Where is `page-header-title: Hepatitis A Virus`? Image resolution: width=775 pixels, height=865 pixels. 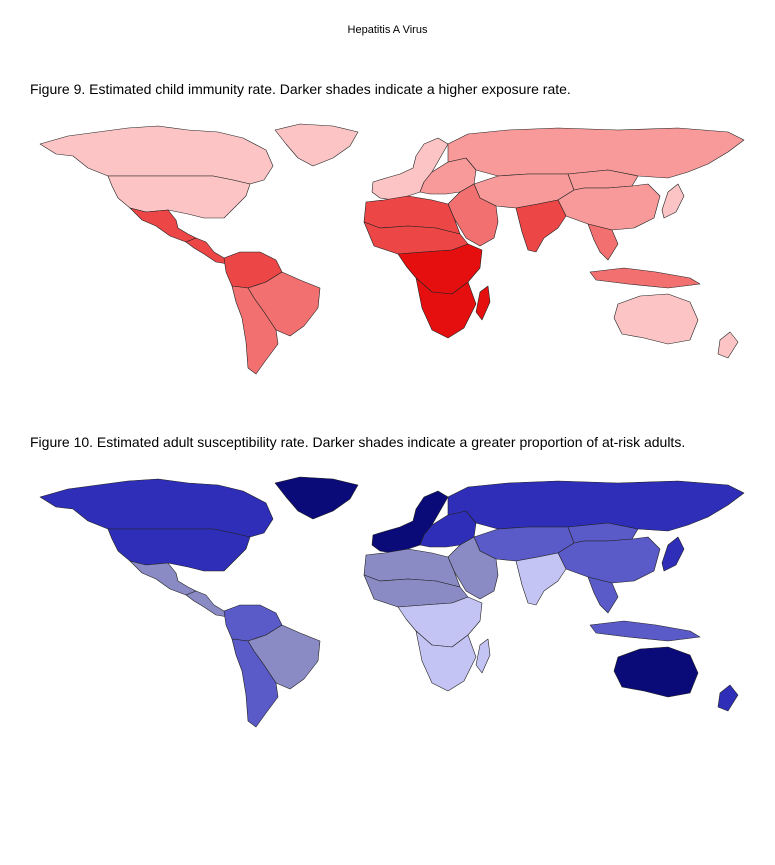 page-header-title: Hepatitis A Virus is located at coordinates (387, 30).